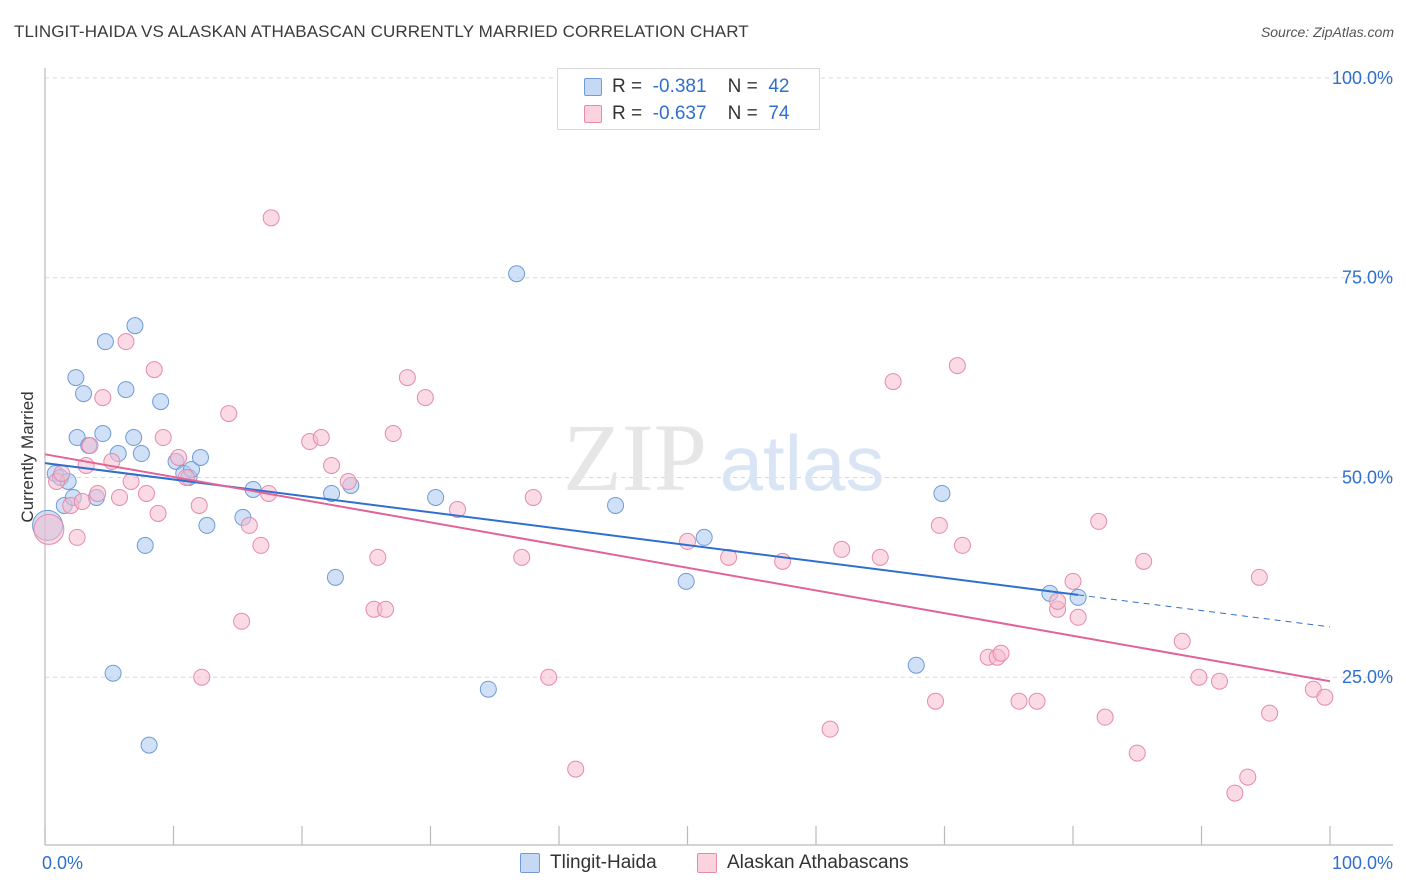  What do you see at coordinates (27, 456) in the screenshot?
I see `y-axis-label: Currently Married` at bounding box center [27, 456].